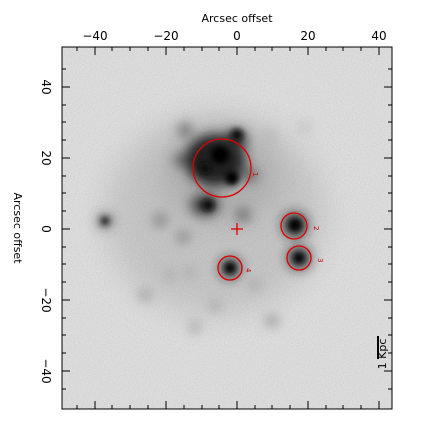 Image resolution: width=436 pixels, height=437 pixels. What do you see at coordinates (17, 228) in the screenshot?
I see `left-axis-title: Arcsec offset` at bounding box center [17, 228].